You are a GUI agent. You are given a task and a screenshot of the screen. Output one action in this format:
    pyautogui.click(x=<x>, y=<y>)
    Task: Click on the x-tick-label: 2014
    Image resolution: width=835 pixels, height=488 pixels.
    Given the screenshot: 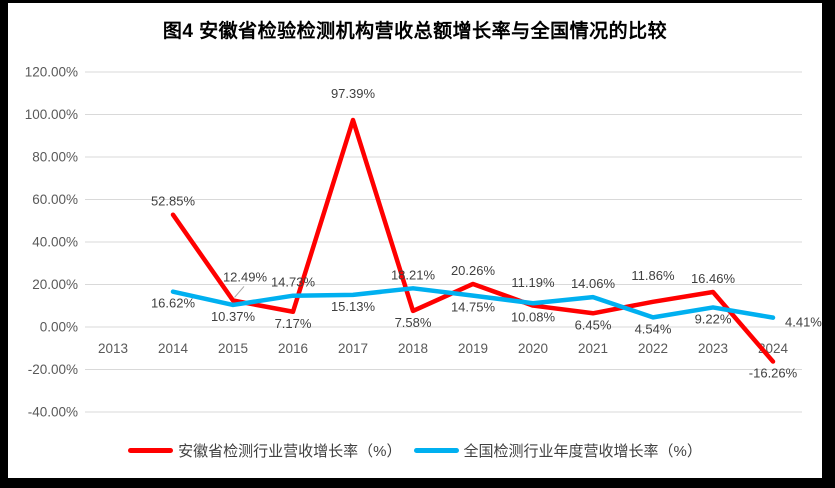 What is the action you would take?
    pyautogui.click(x=173, y=348)
    